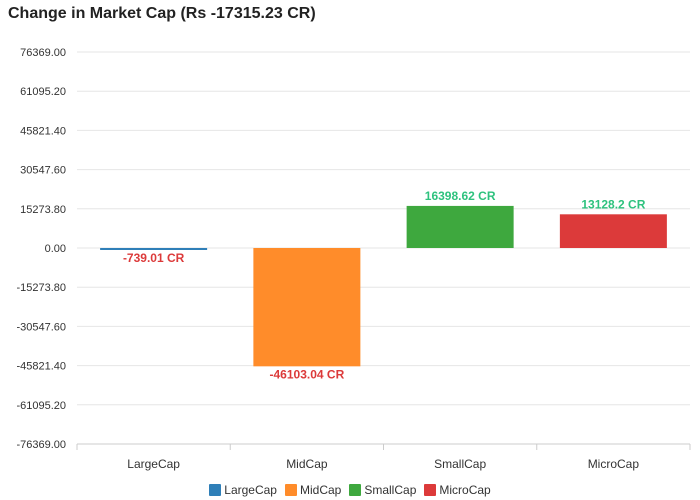 This screenshot has width=700, height=500. What do you see at coordinates (614, 464) in the screenshot?
I see `category-label-microcap: MicroCap` at bounding box center [614, 464].